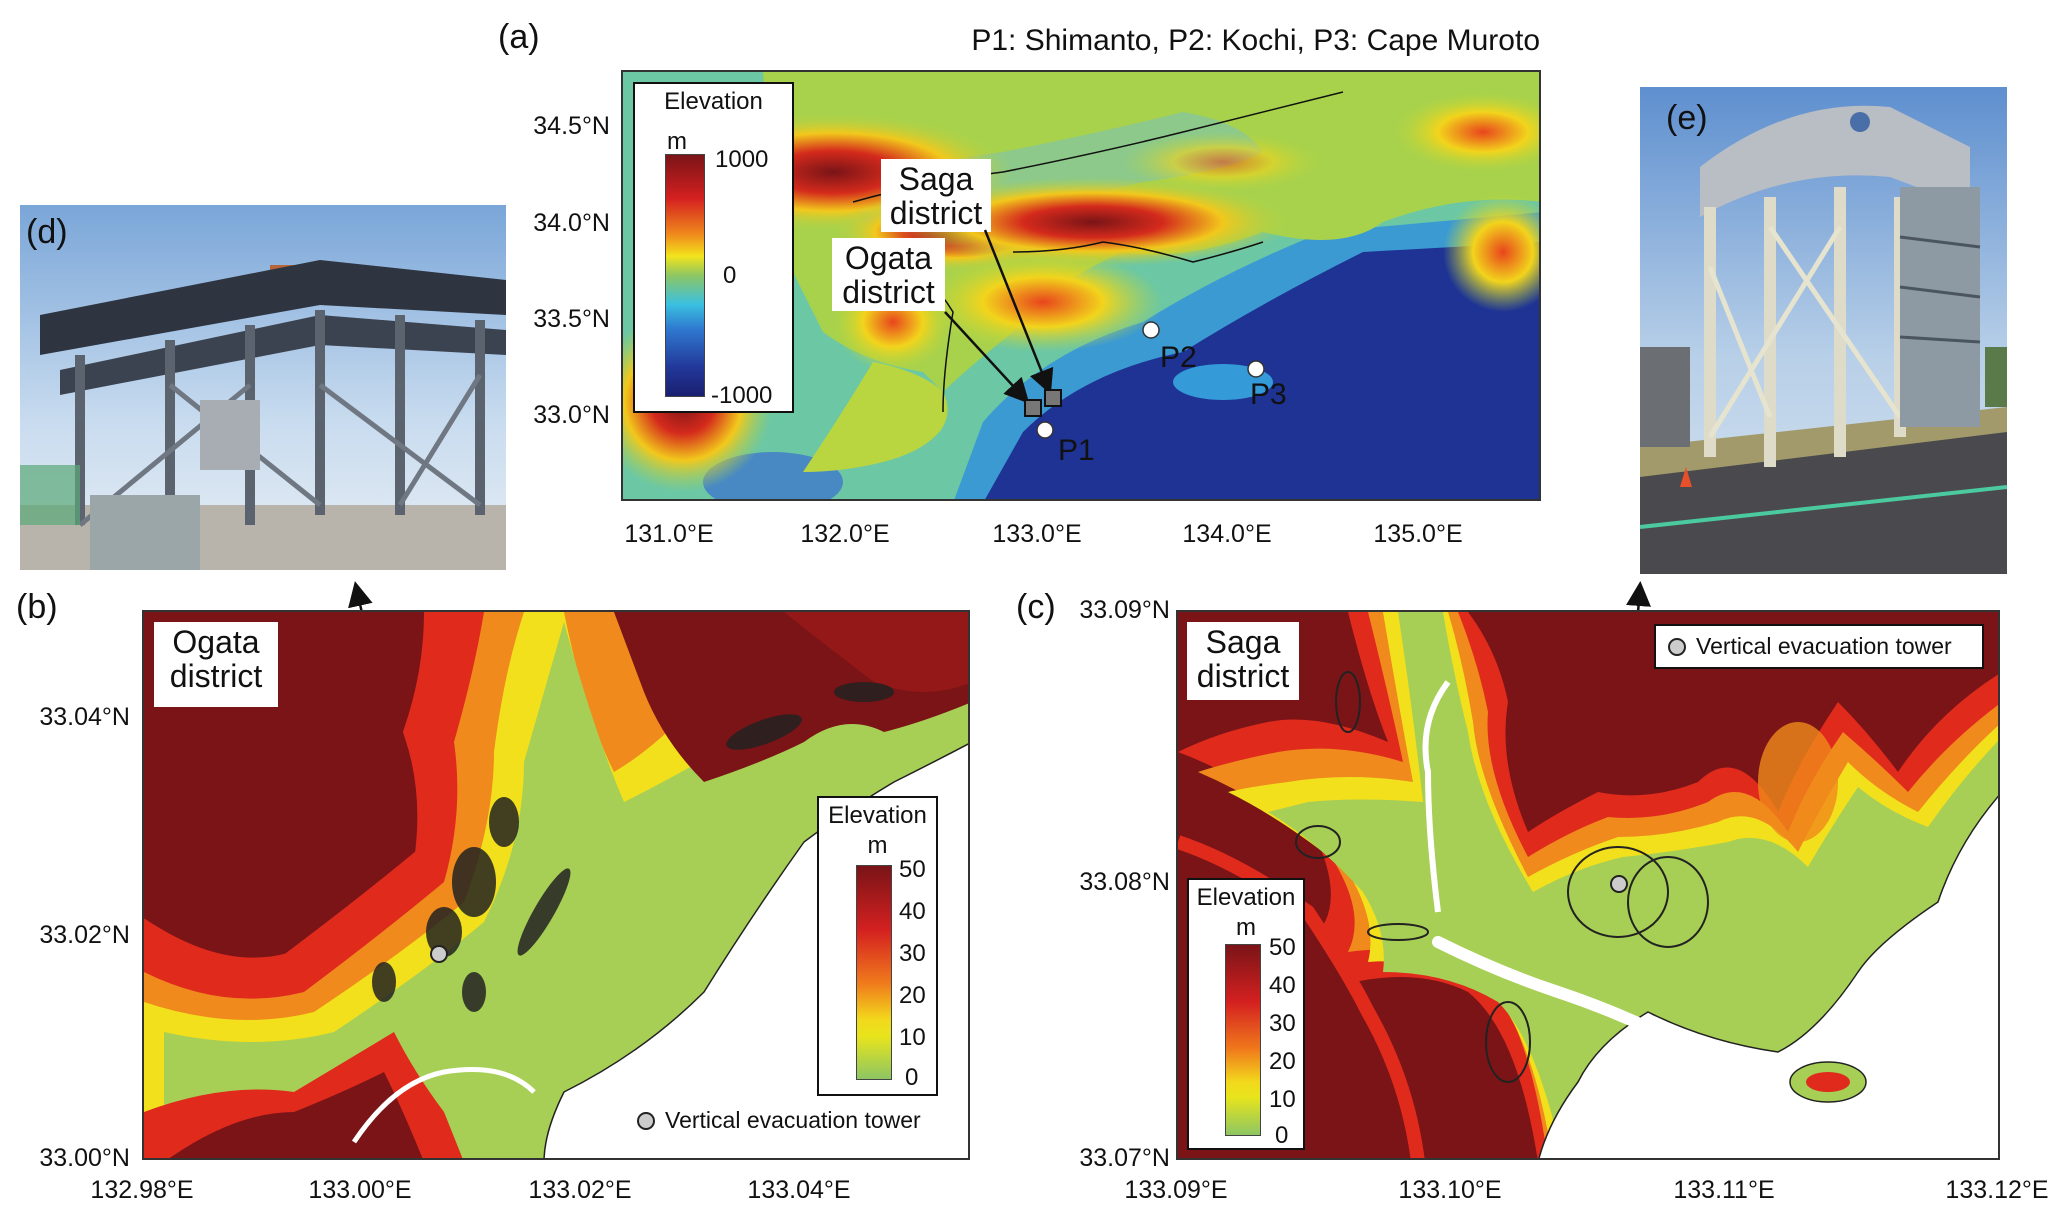 The image size is (2067, 1214). What do you see at coordinates (1124, 610) in the screenshot?
I see `lat-tick: 33.09°N` at bounding box center [1124, 610].